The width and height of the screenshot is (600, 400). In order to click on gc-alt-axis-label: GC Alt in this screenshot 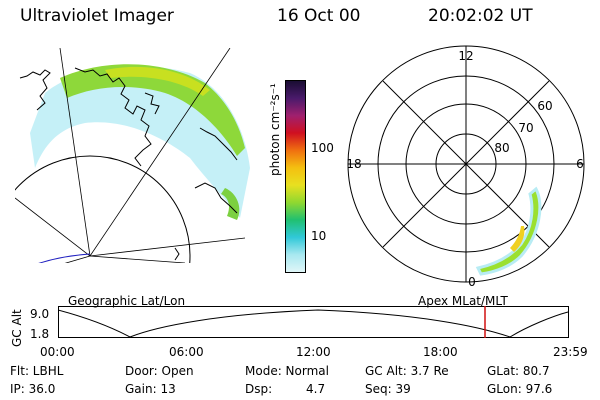, I will do `click(17, 328)`.